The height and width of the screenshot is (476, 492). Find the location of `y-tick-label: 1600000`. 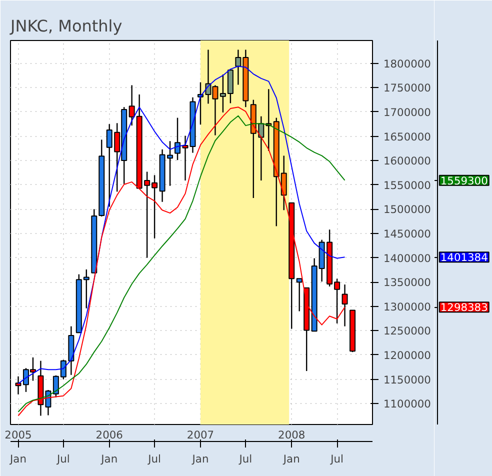

y-tick-label: 1600000 is located at coordinates (408, 161).